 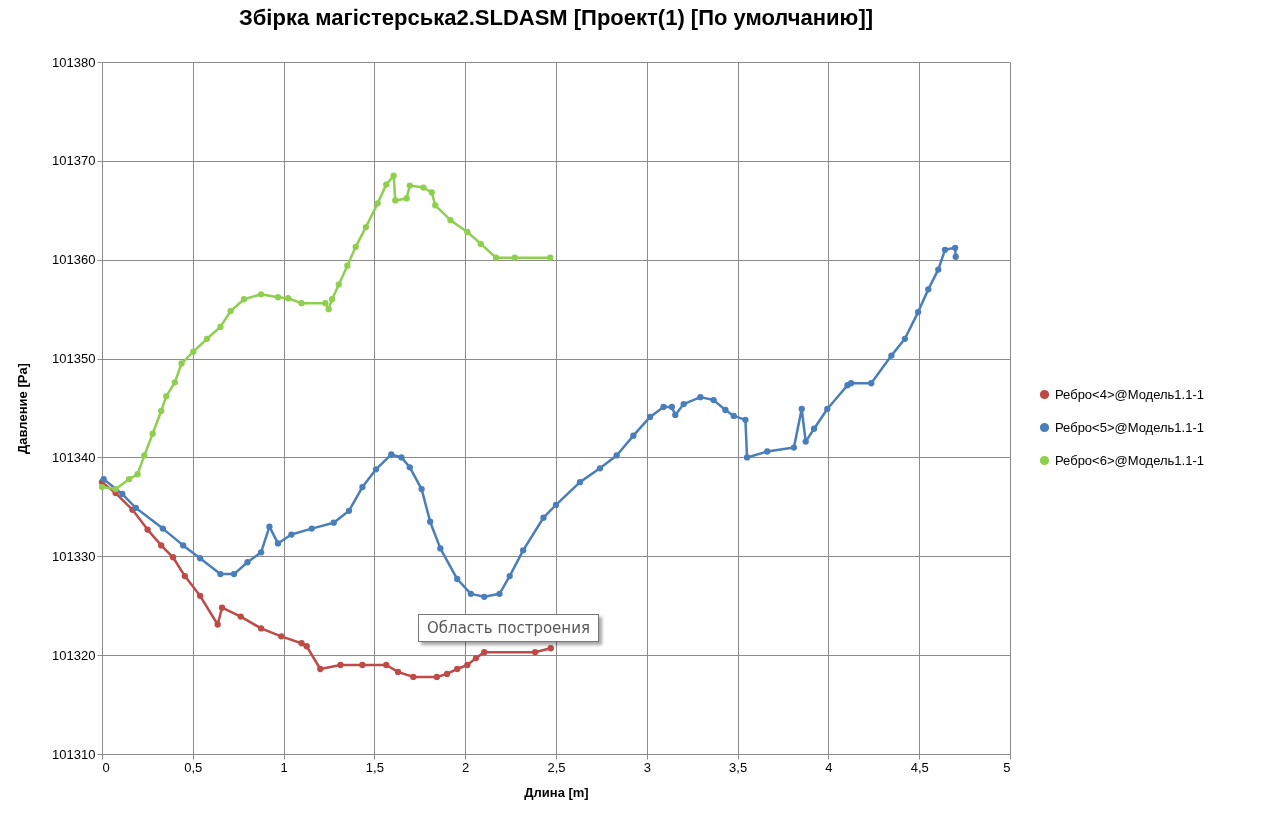 What do you see at coordinates (284, 767) in the screenshot?
I see `x-tick-label: 1` at bounding box center [284, 767].